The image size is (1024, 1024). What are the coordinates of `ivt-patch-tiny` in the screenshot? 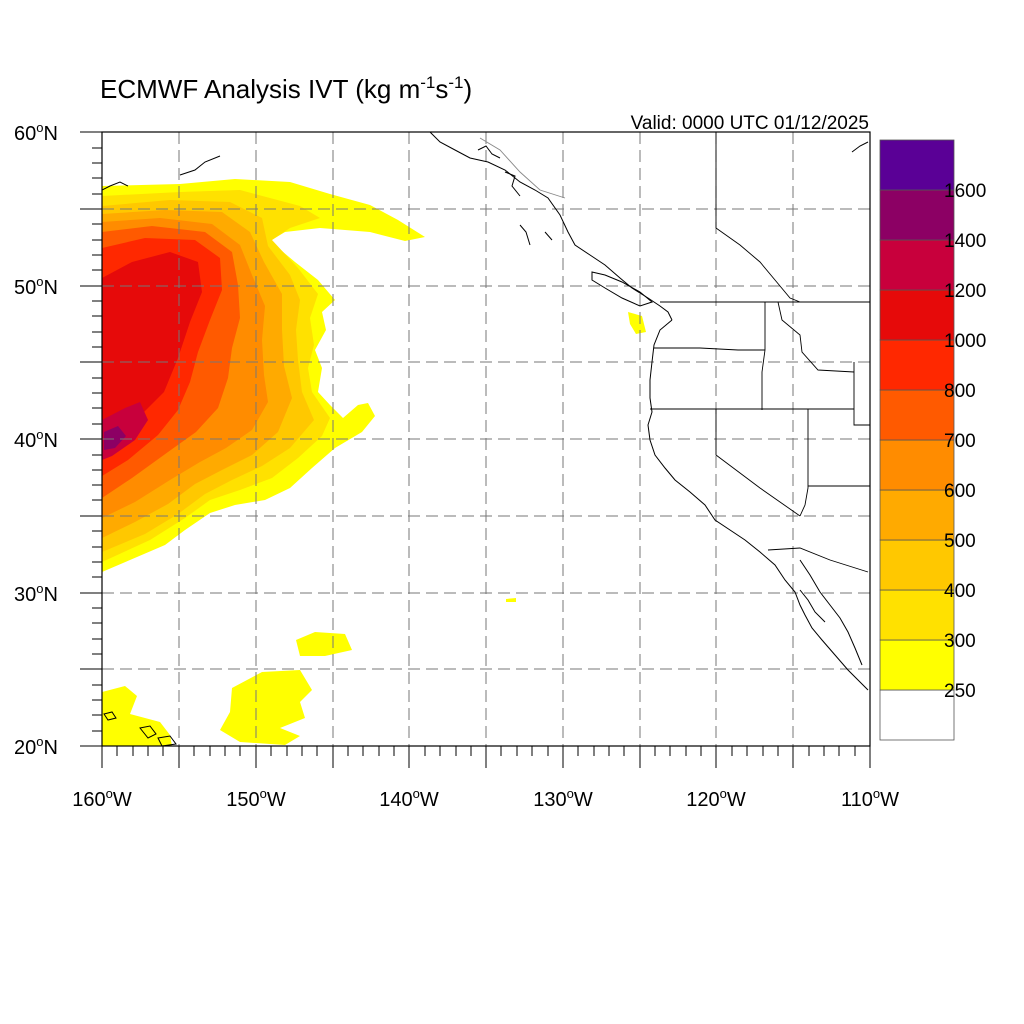 It's located at (511, 600).